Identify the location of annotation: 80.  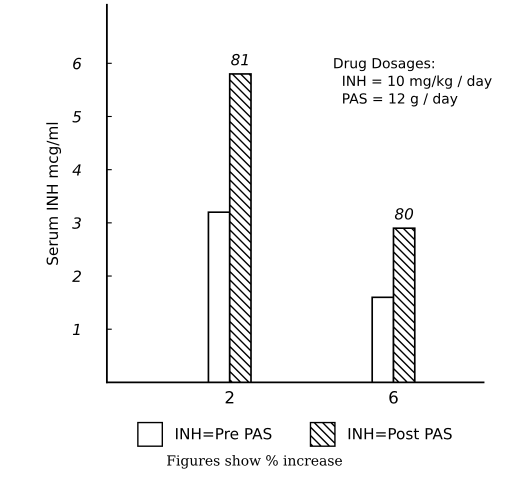
(404, 214).